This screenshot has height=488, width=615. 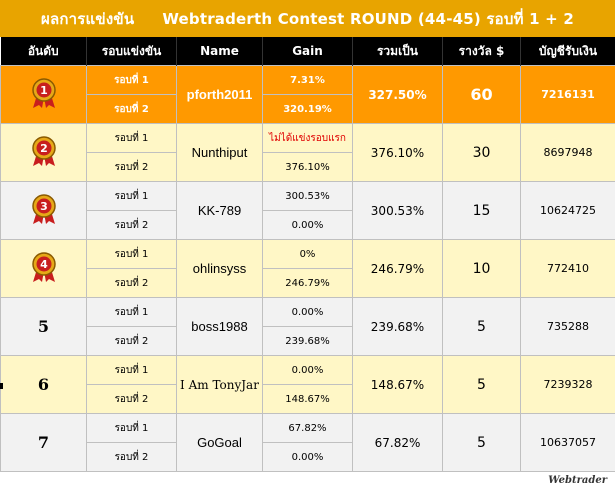 I want to click on rank-cell: 6, so click(x=43, y=384).